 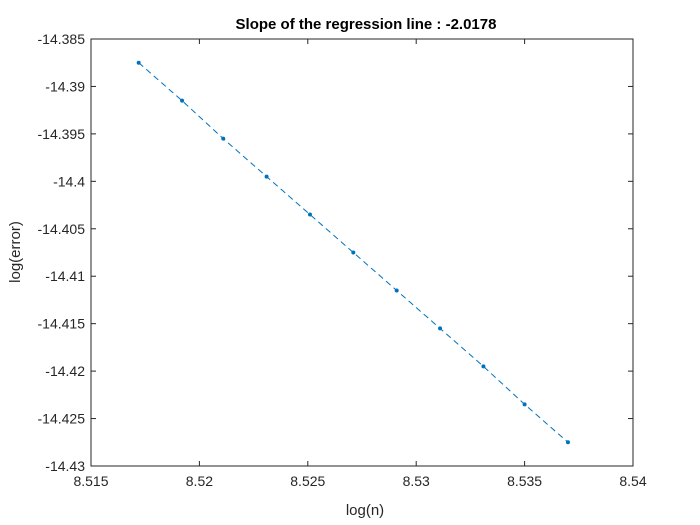 What do you see at coordinates (15, 252) in the screenshot?
I see `y-axis-label: log(error)` at bounding box center [15, 252].